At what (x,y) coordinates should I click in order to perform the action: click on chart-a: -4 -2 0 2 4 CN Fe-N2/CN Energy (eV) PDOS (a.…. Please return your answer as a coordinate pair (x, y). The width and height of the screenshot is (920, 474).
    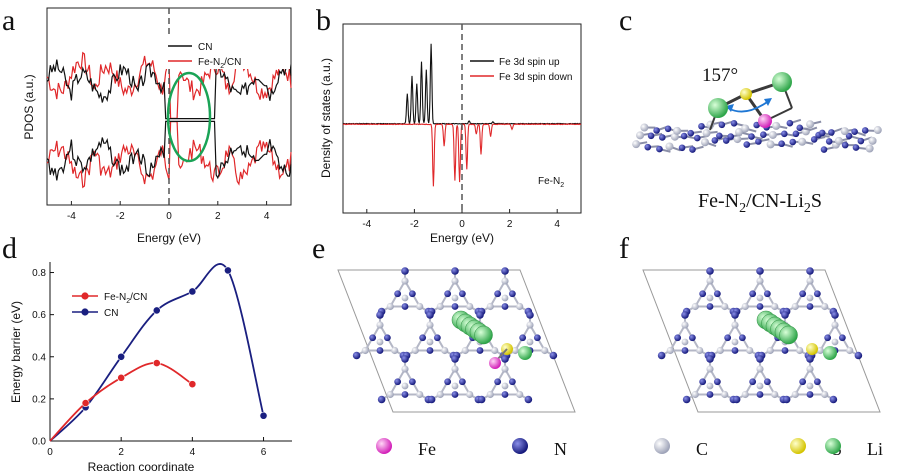
    Looking at the image, I should click on (157, 126).